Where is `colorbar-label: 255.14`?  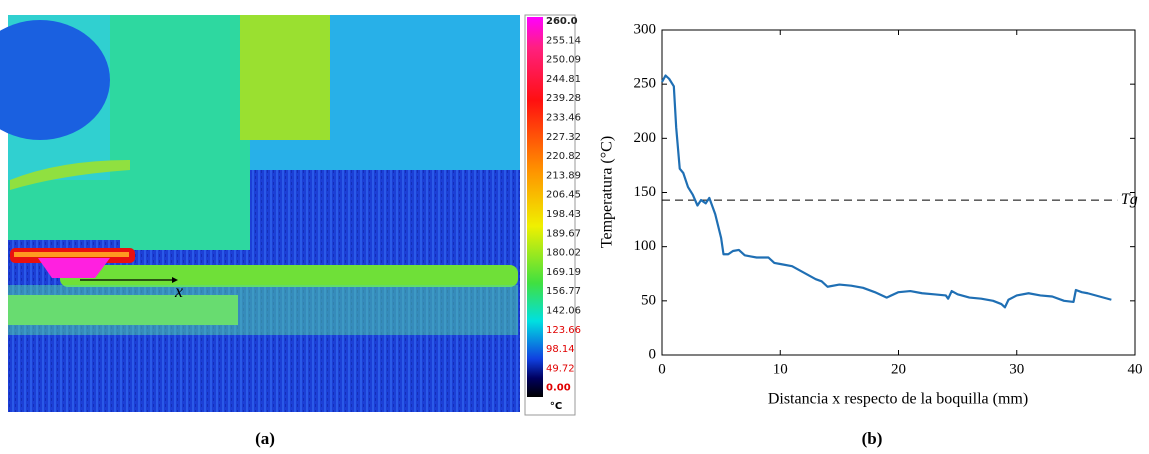 colorbar-label: 255.14 is located at coordinates (563, 40).